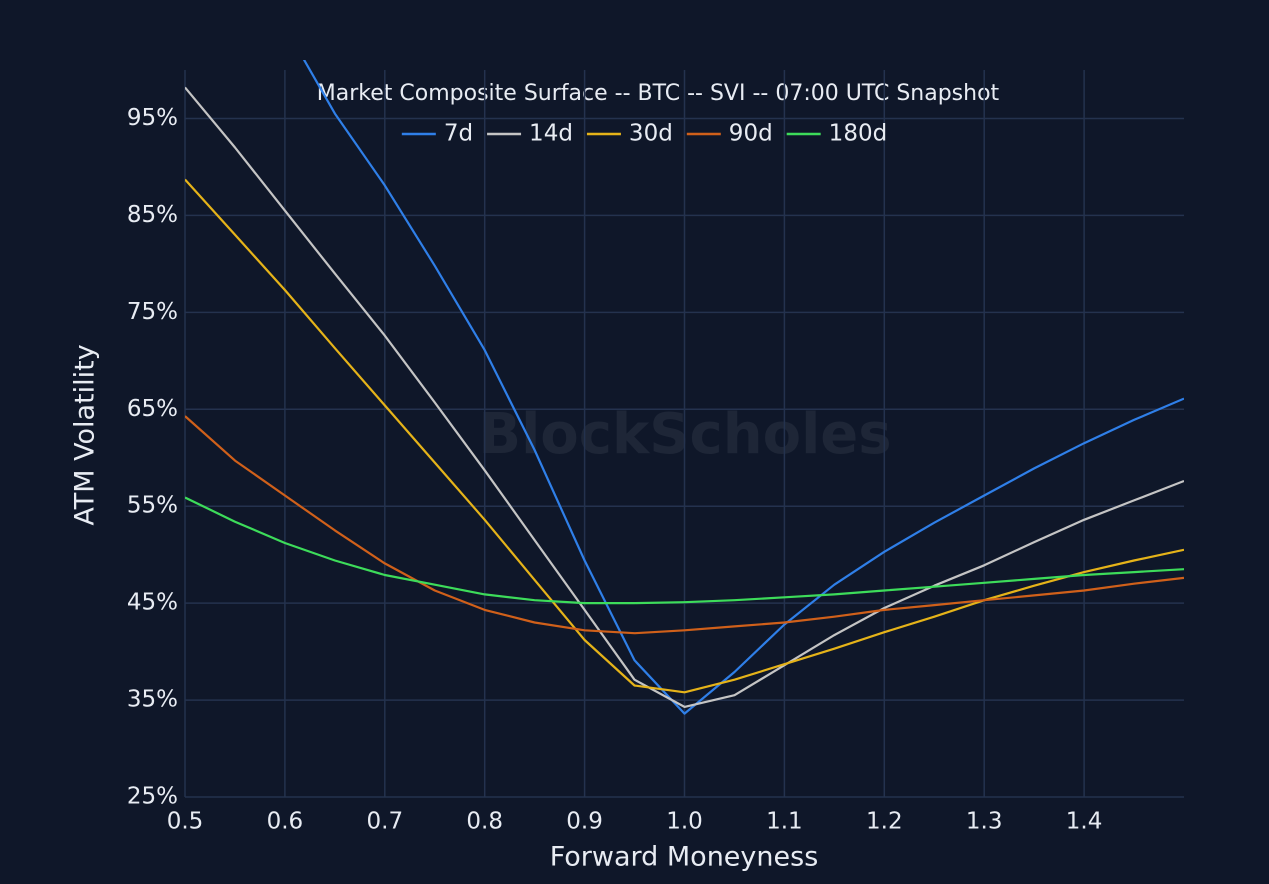 This screenshot has width=1269, height=884. Describe the element at coordinates (458, 134) in the screenshot. I see `legend-label: 7d` at that location.